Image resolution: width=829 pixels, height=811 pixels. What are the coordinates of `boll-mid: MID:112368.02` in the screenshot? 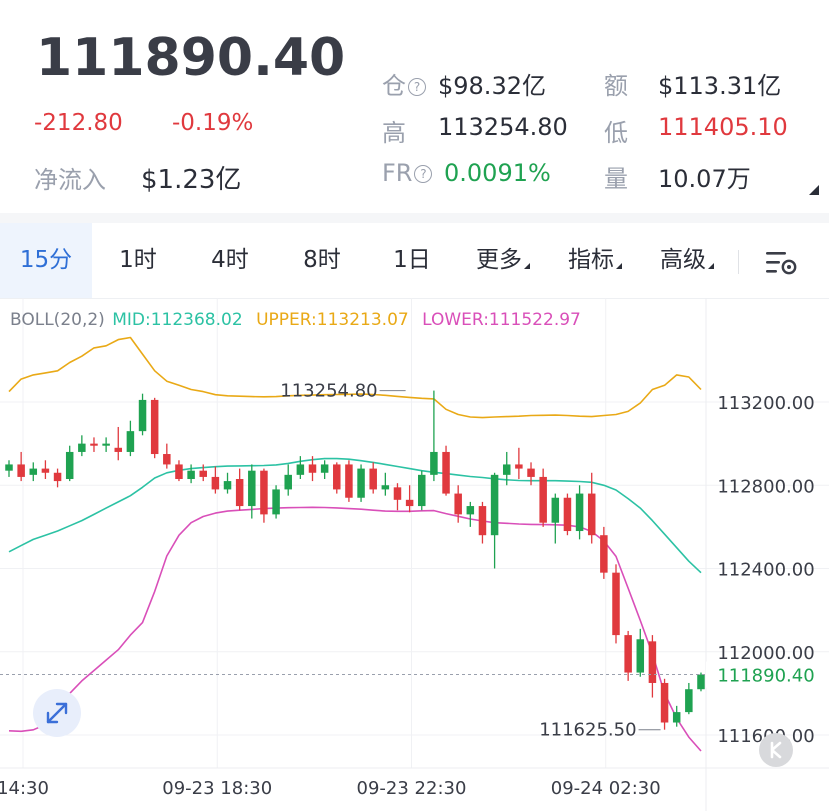 It's located at (177, 320).